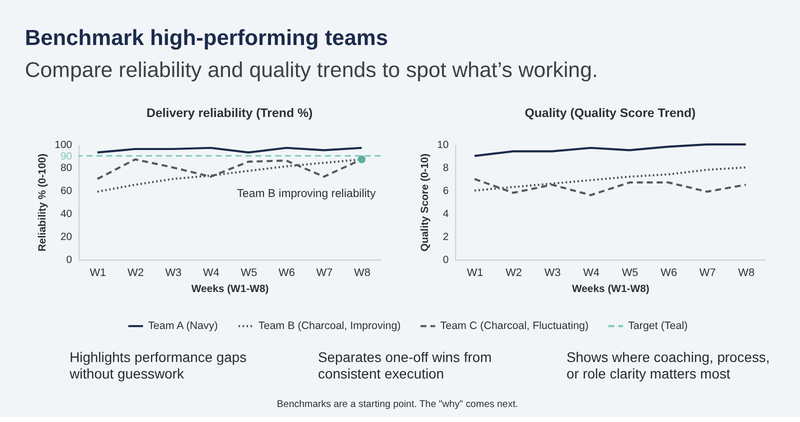 The width and height of the screenshot is (800, 422). What do you see at coordinates (405, 365) in the screenshot?
I see `text: Separates one-off wins from consistent execution` at bounding box center [405, 365].